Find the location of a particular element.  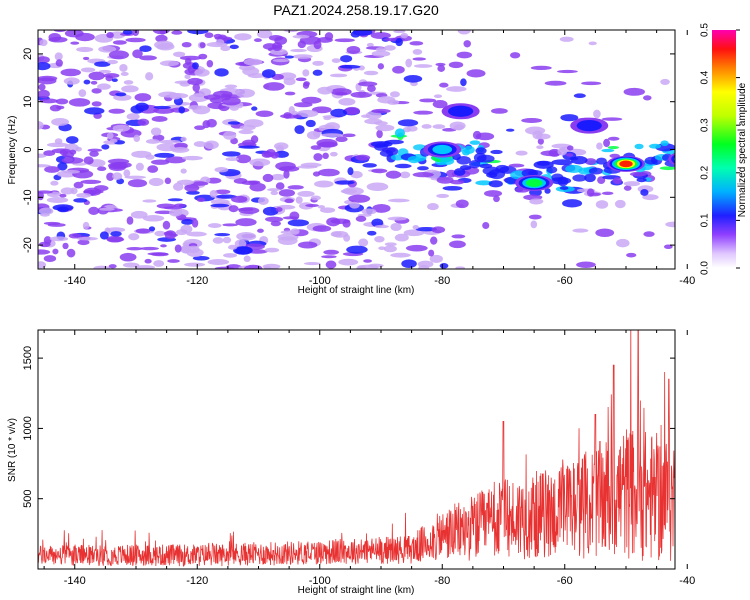

spectrogram-y-tick-label: 10 is located at coordinates (28, 102).